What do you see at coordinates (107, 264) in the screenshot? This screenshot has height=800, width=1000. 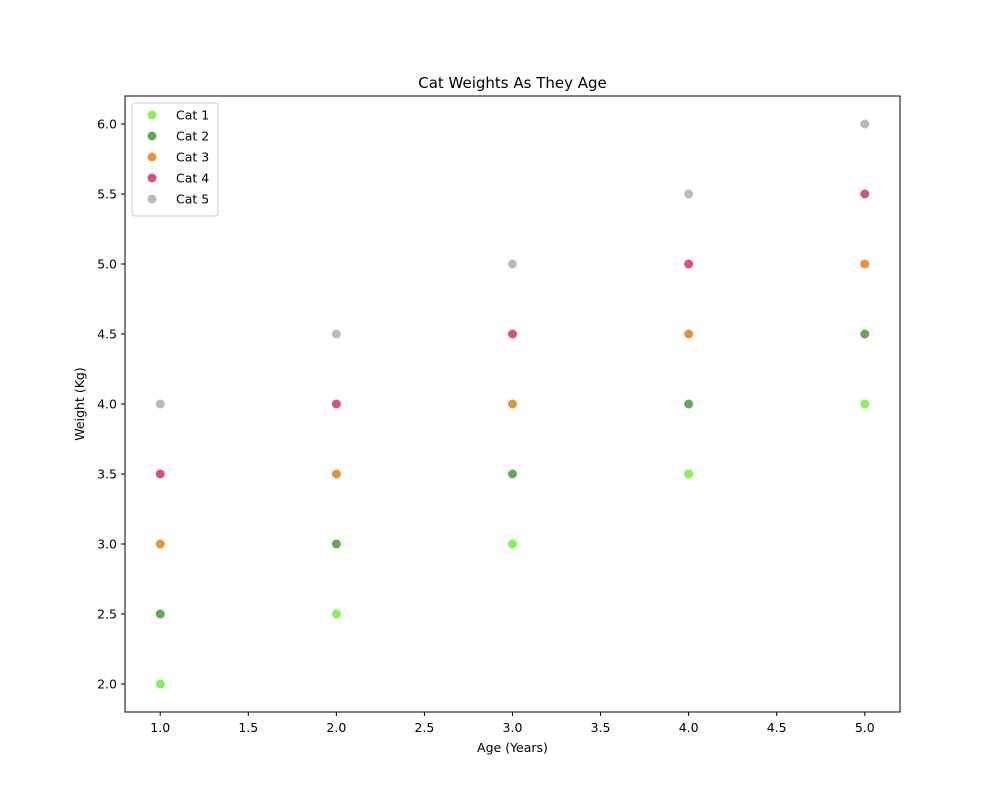 I see `y-tick-label: 5.0` at bounding box center [107, 264].